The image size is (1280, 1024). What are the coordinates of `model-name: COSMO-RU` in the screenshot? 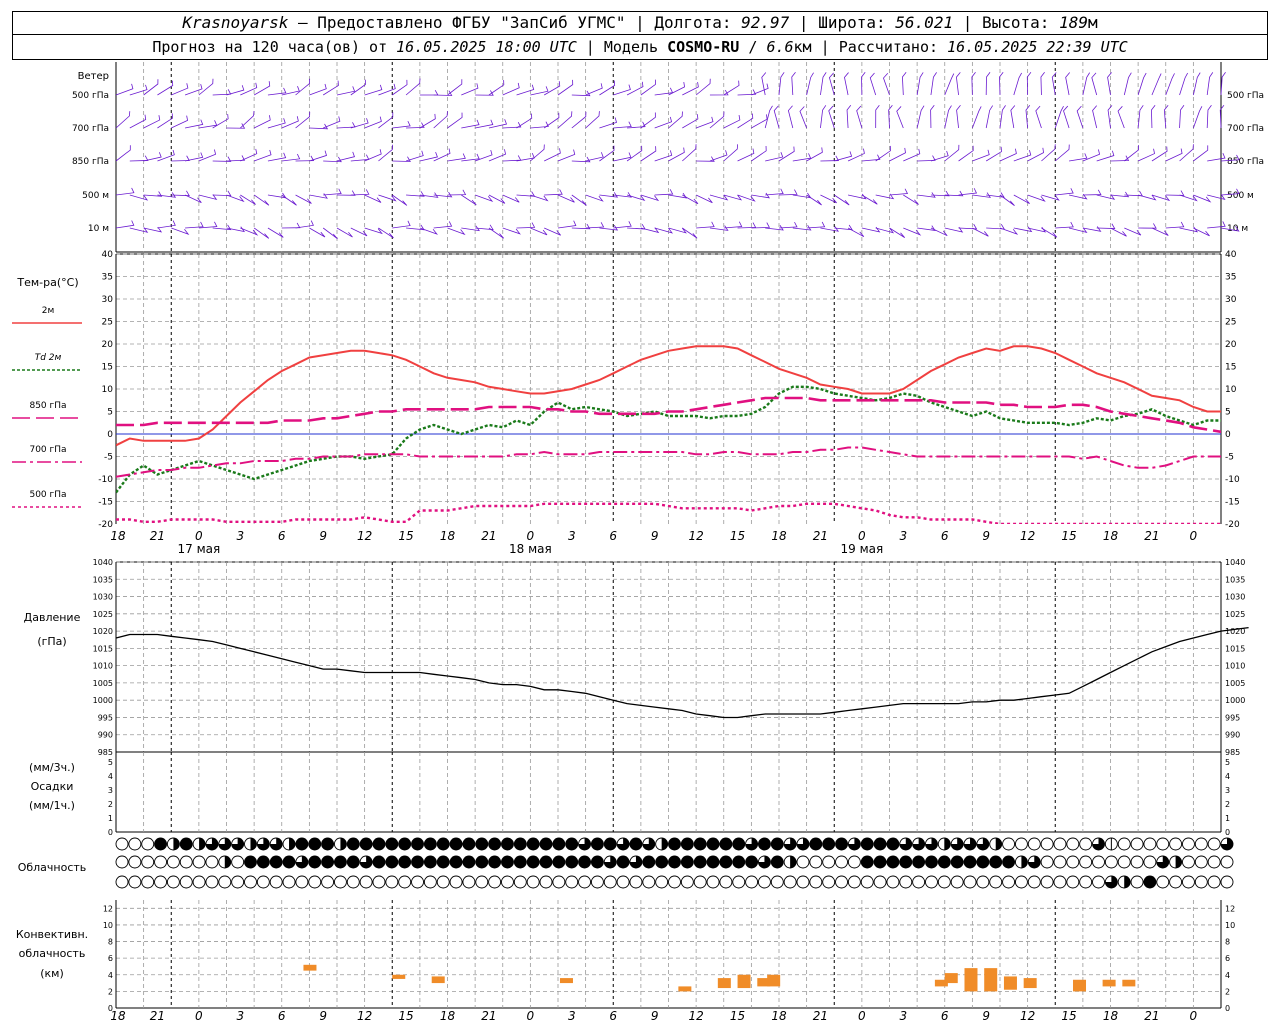 It's located at (703, 47).